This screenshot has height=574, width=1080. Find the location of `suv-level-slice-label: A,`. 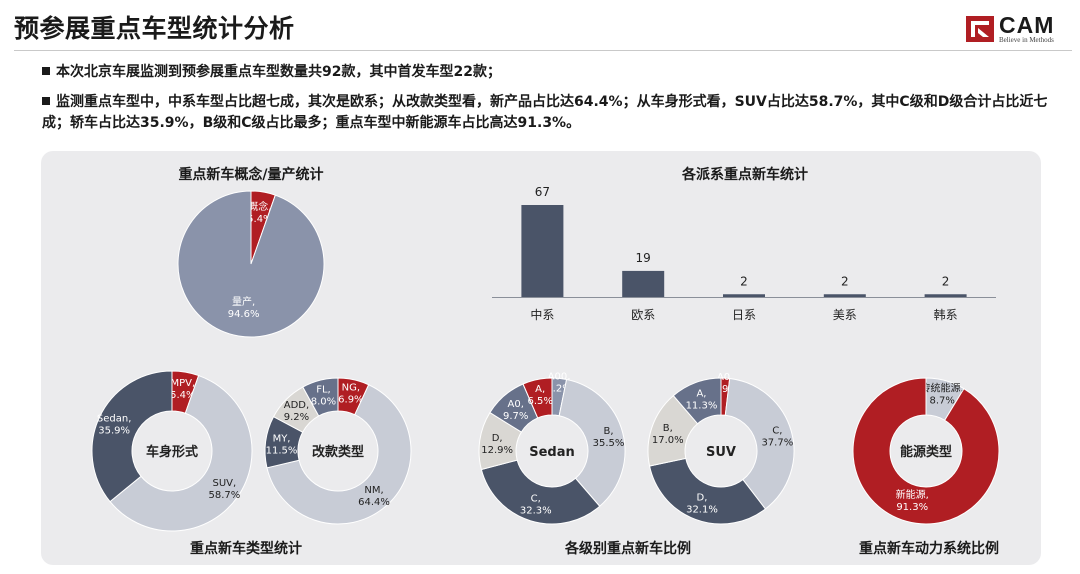

suv-level-slice-label: A, is located at coordinates (701, 393).